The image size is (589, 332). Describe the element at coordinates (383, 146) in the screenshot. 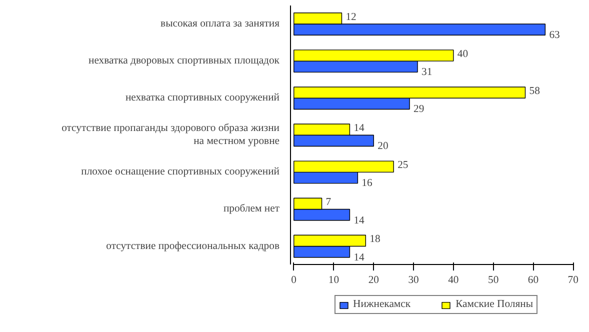

I see `data-label: 20` at that location.